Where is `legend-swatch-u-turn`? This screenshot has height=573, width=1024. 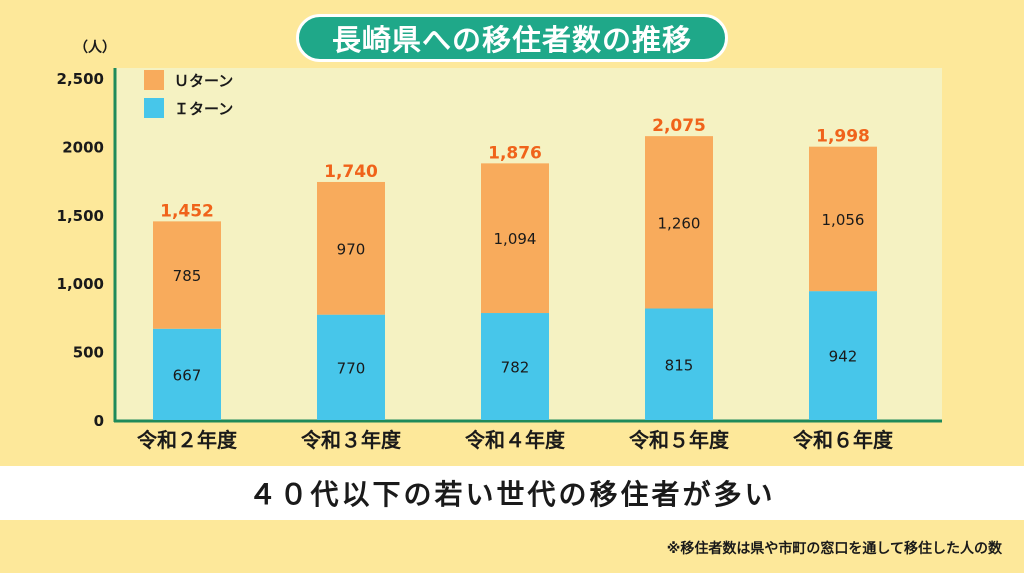
legend-swatch-u-turn is located at coordinates (154, 80).